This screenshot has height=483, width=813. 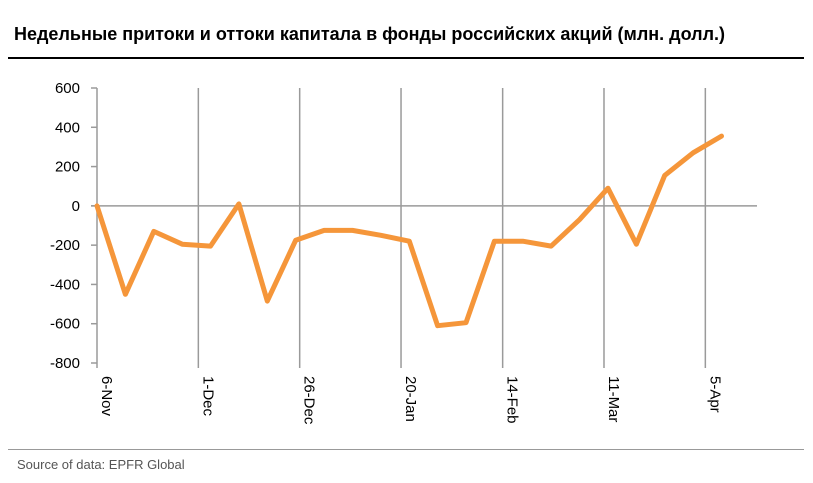 I want to click on x-tick-label: 6-Nov, so click(x=106, y=396).